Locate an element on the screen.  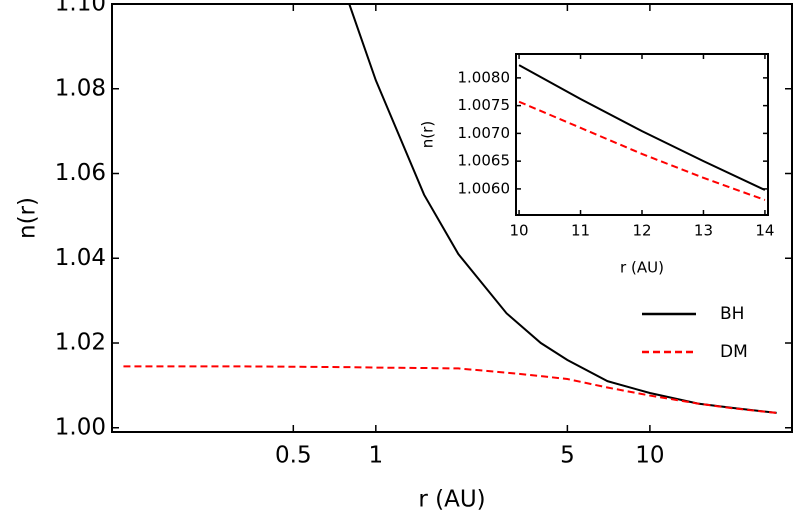
y-tick-label: 1.04 is located at coordinates (80, 258).